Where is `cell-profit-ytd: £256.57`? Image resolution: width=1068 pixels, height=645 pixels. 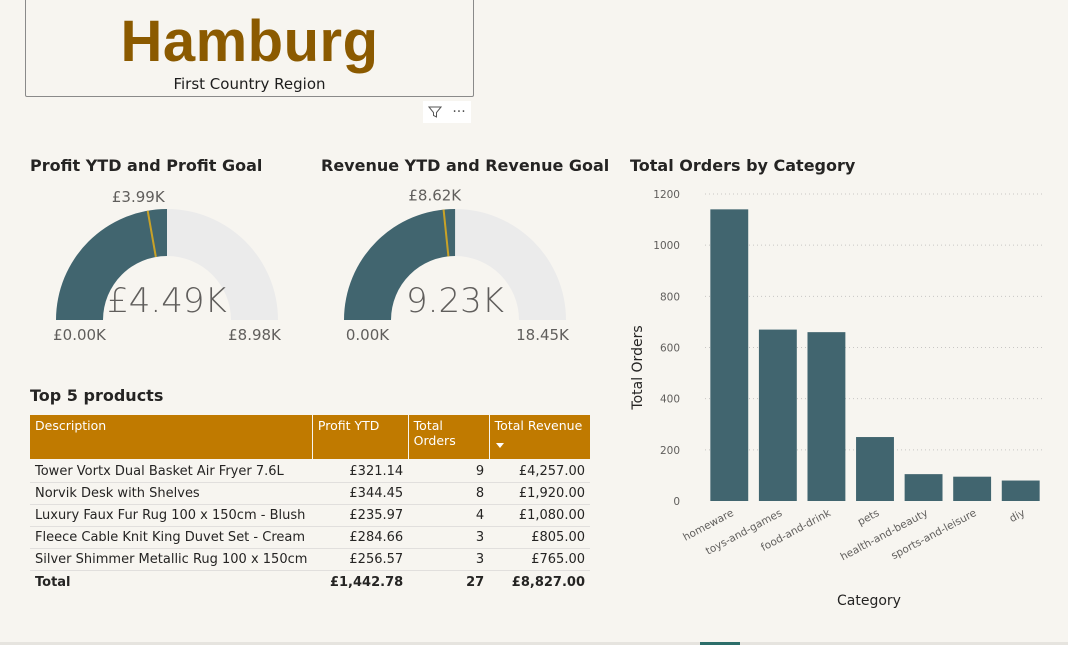
cell-profit-ytd: £256.57 is located at coordinates (360, 559).